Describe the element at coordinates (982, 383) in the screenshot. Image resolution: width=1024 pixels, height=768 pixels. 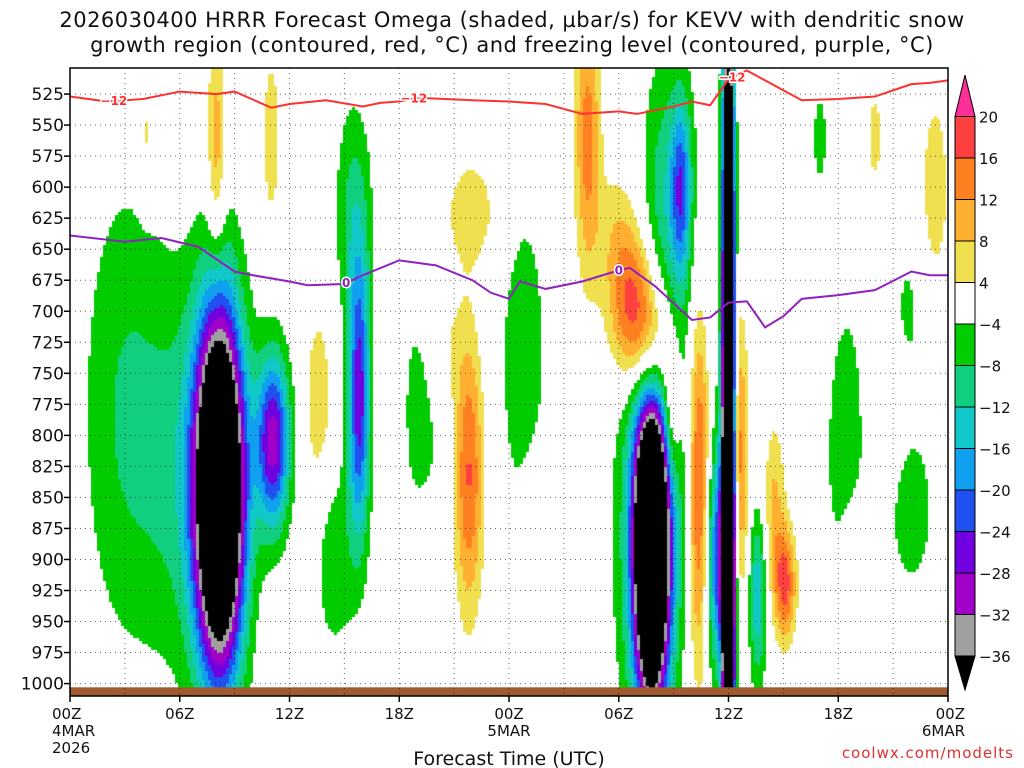
I see `colorbar: 20 16 12 8 4 −4 −8 −12 −16 −20 −24 −28 −32 −36` at that location.